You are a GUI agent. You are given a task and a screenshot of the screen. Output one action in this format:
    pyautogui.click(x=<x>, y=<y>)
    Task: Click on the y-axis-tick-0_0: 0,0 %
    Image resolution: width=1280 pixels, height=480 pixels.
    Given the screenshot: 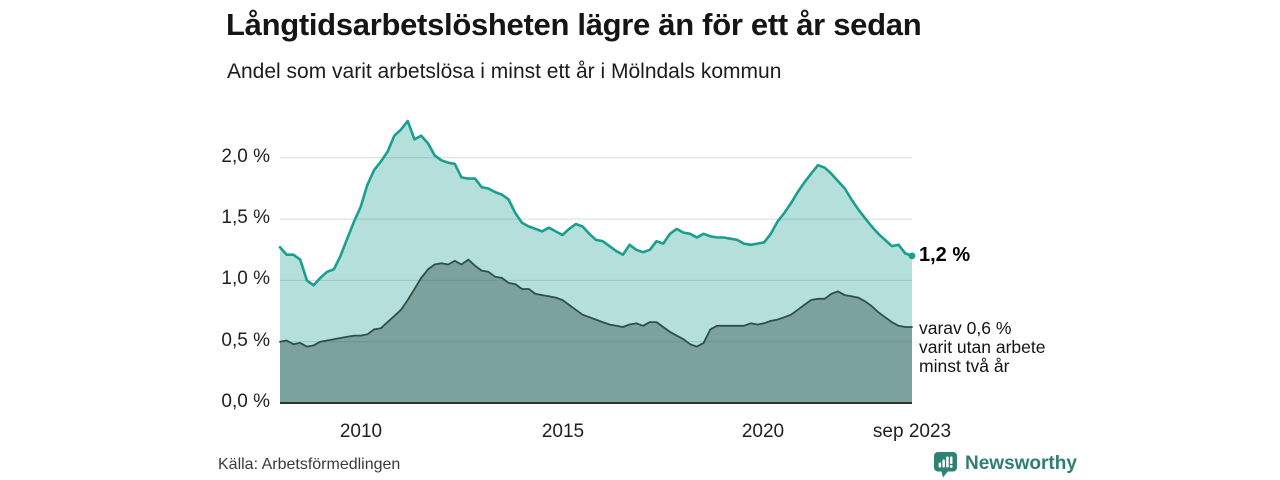 What is the action you would take?
    pyautogui.click(x=245, y=401)
    